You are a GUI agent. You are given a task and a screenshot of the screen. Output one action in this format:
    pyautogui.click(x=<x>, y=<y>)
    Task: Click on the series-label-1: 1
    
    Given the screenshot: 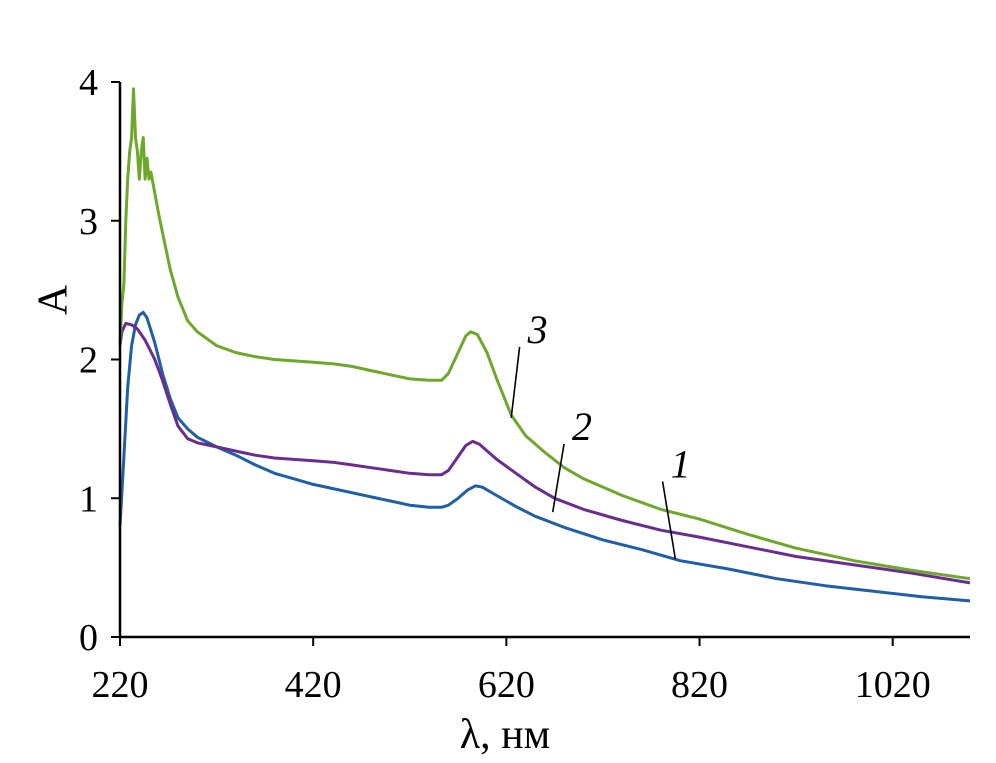 What is the action you would take?
    pyautogui.click(x=681, y=463)
    